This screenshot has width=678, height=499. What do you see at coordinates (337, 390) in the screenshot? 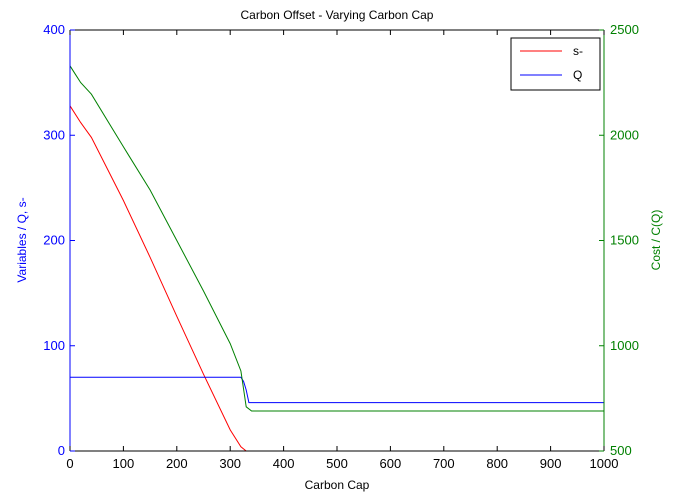
I see `series-line-1-q` at bounding box center [337, 390].